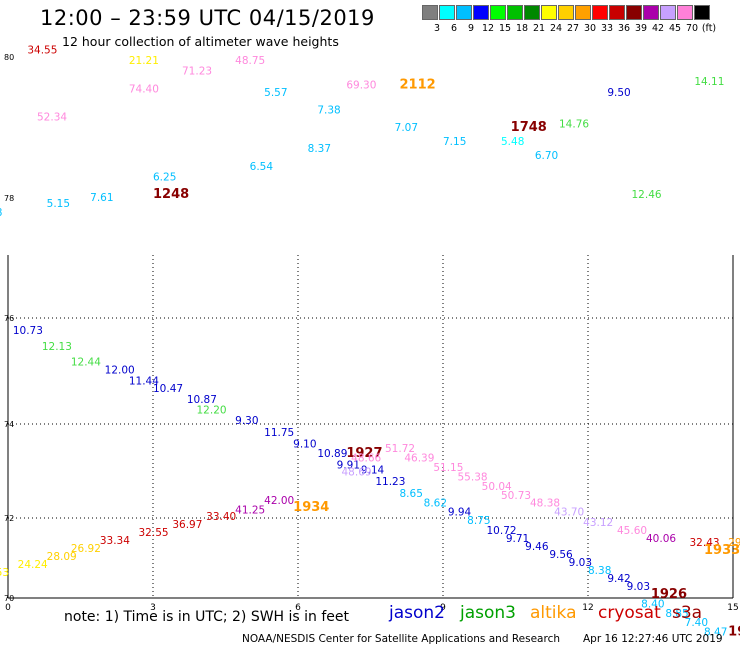 This screenshot has height=650, width=740. What do you see at coordinates (9, 598) in the screenshot?
I see `y-tick-label: 70` at bounding box center [9, 598].